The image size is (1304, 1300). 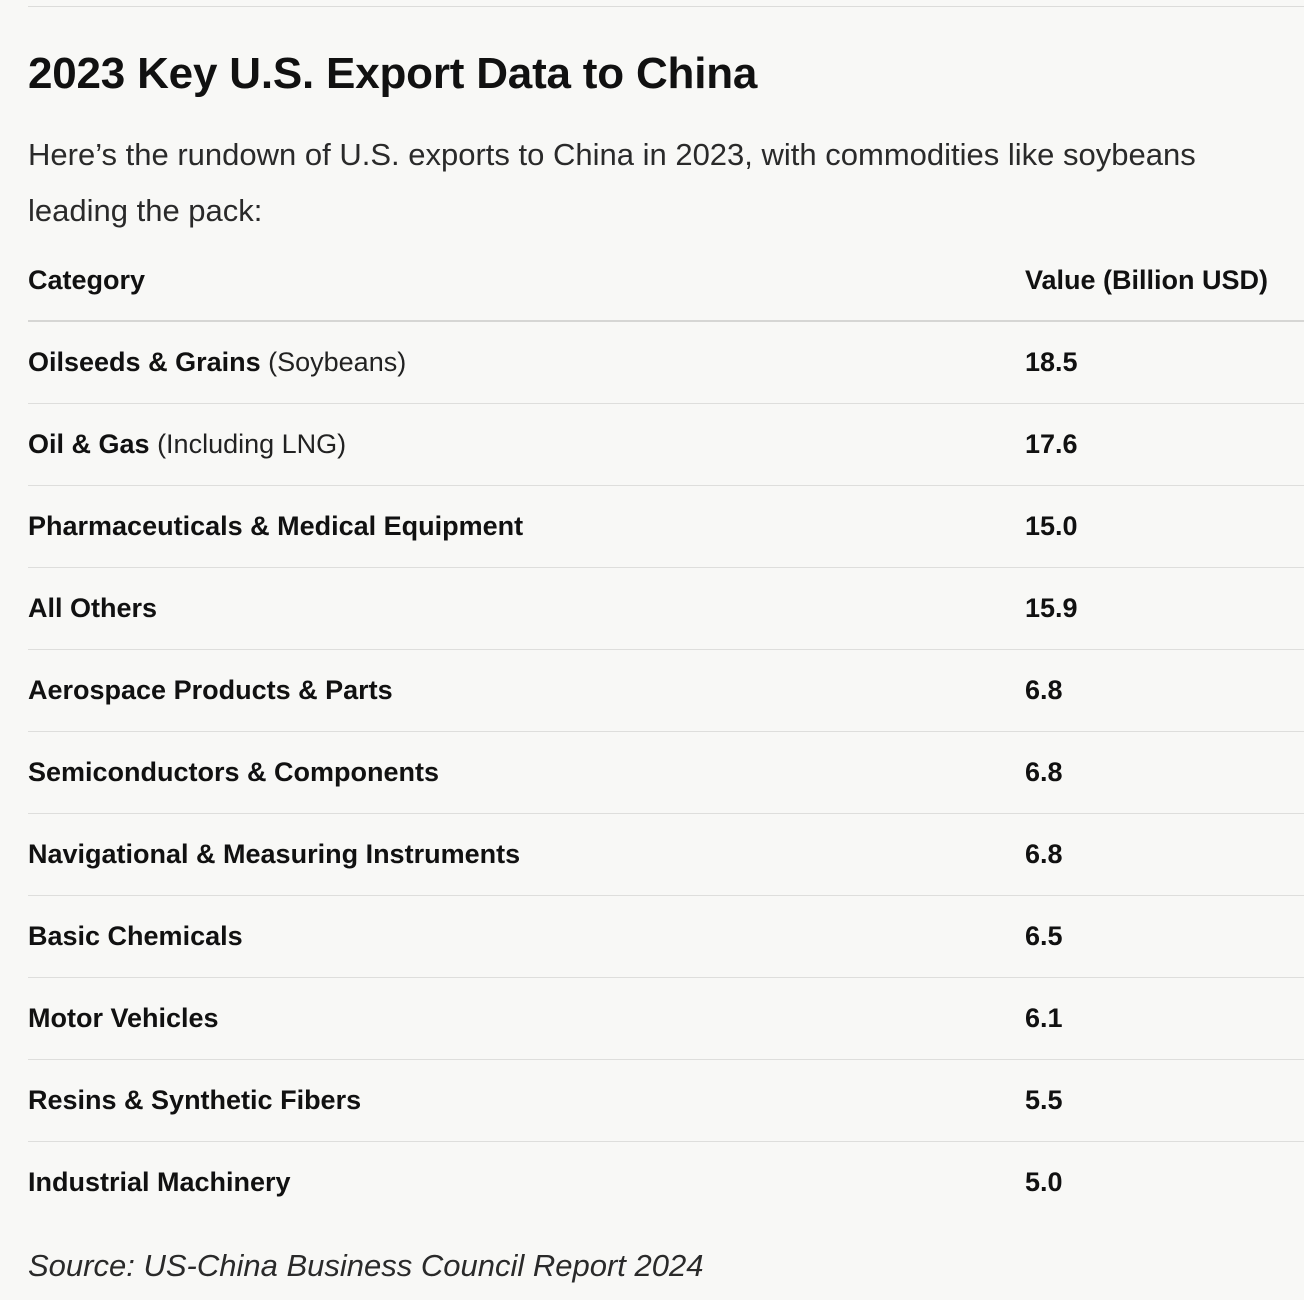 I want to click on value-cell: 6.5, so click(x=1044, y=936).